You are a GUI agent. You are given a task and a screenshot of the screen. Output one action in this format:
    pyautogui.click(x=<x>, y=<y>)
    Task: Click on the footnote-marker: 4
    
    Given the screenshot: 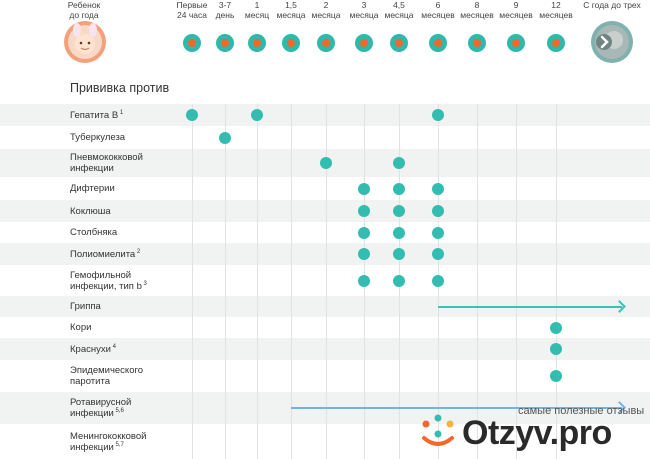 What is the action you would take?
    pyautogui.click(x=113, y=346)
    